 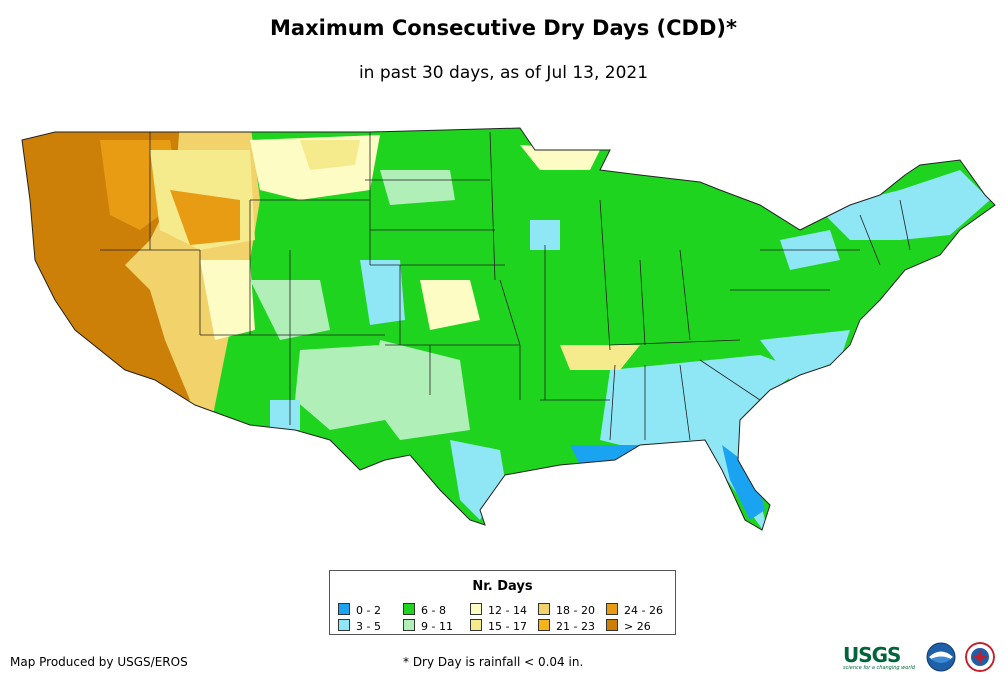 I want to click on legend-label: 9 - 11, so click(x=437, y=626).